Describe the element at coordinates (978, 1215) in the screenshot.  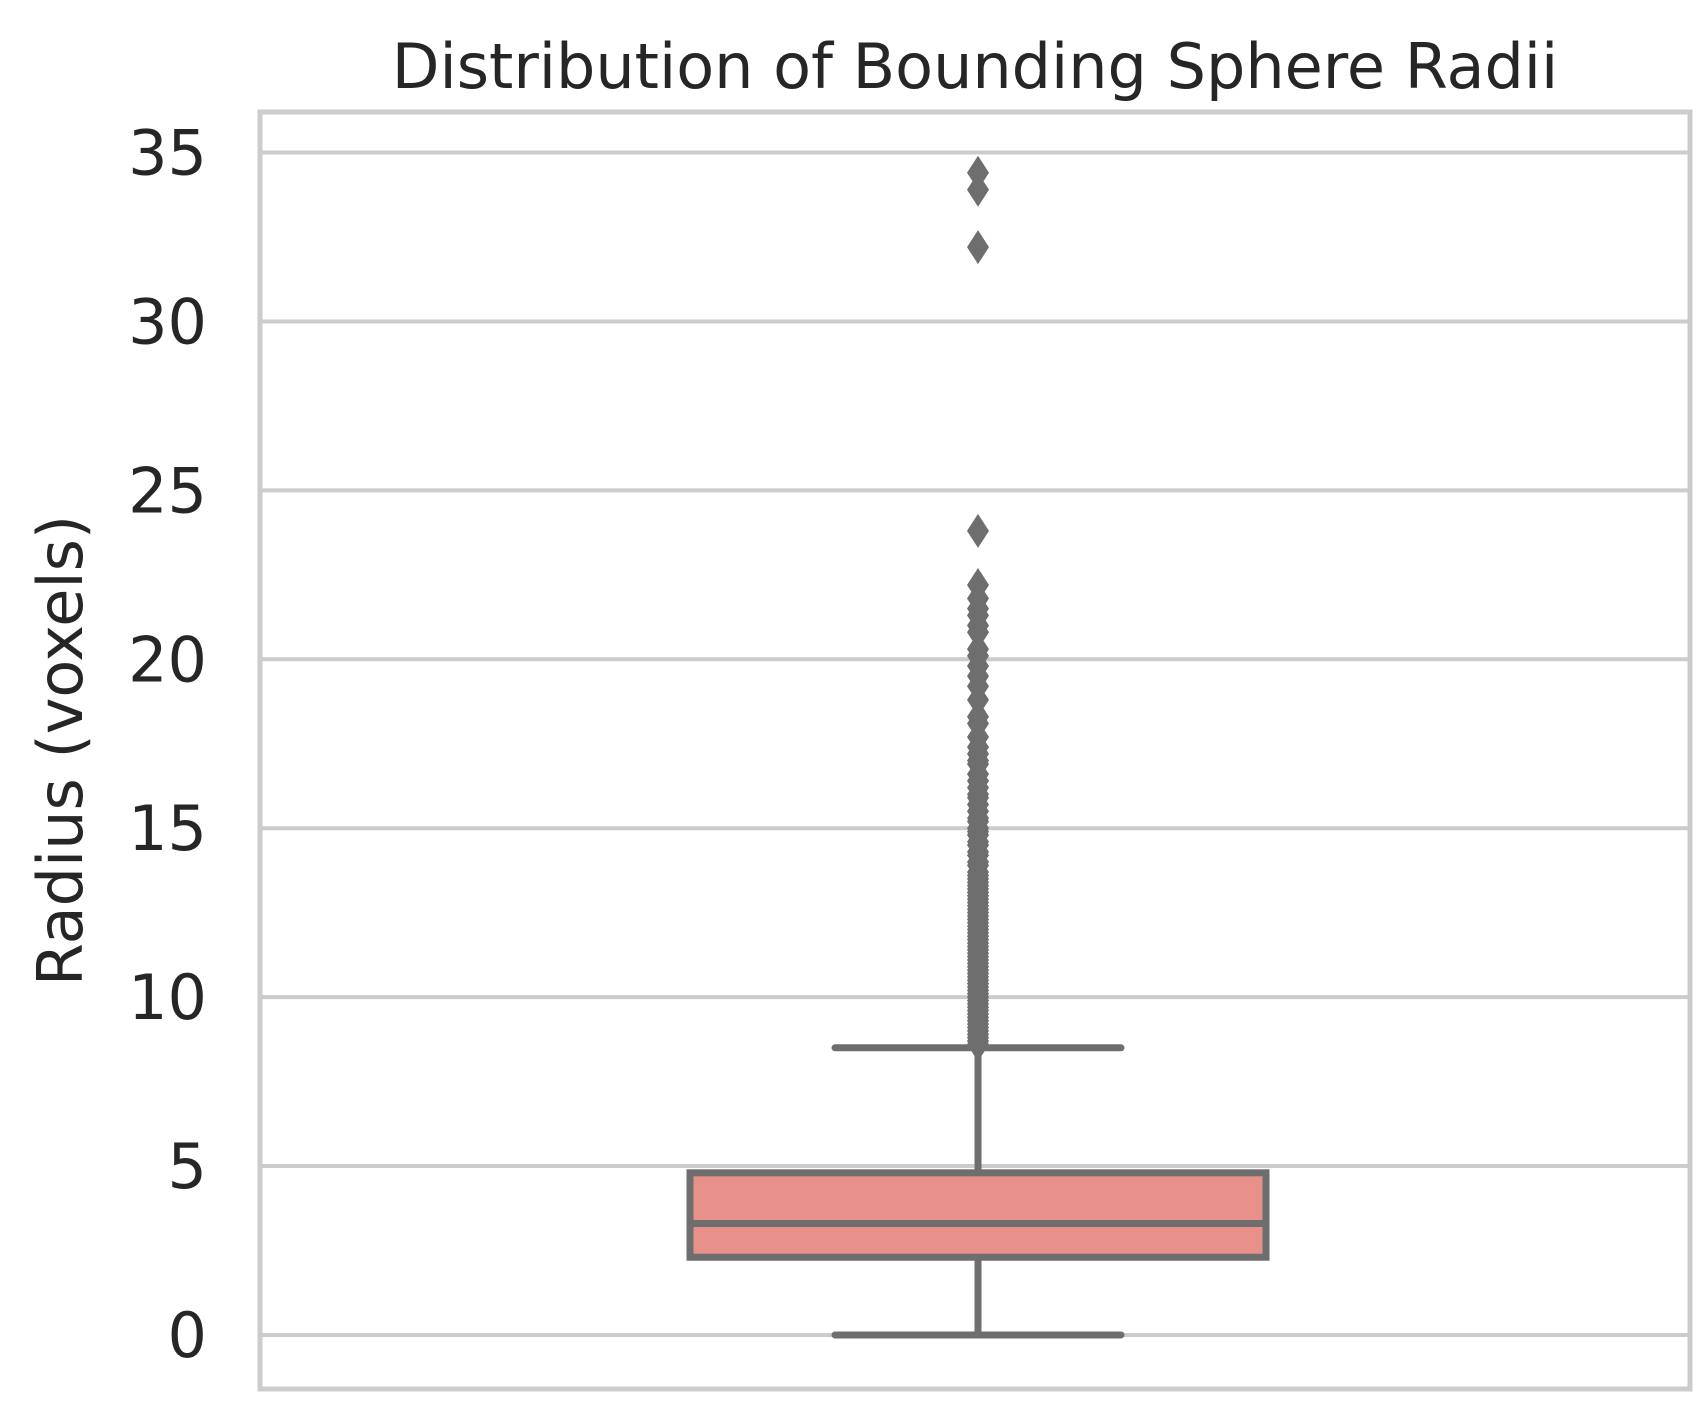
I see `iqr-box` at that location.